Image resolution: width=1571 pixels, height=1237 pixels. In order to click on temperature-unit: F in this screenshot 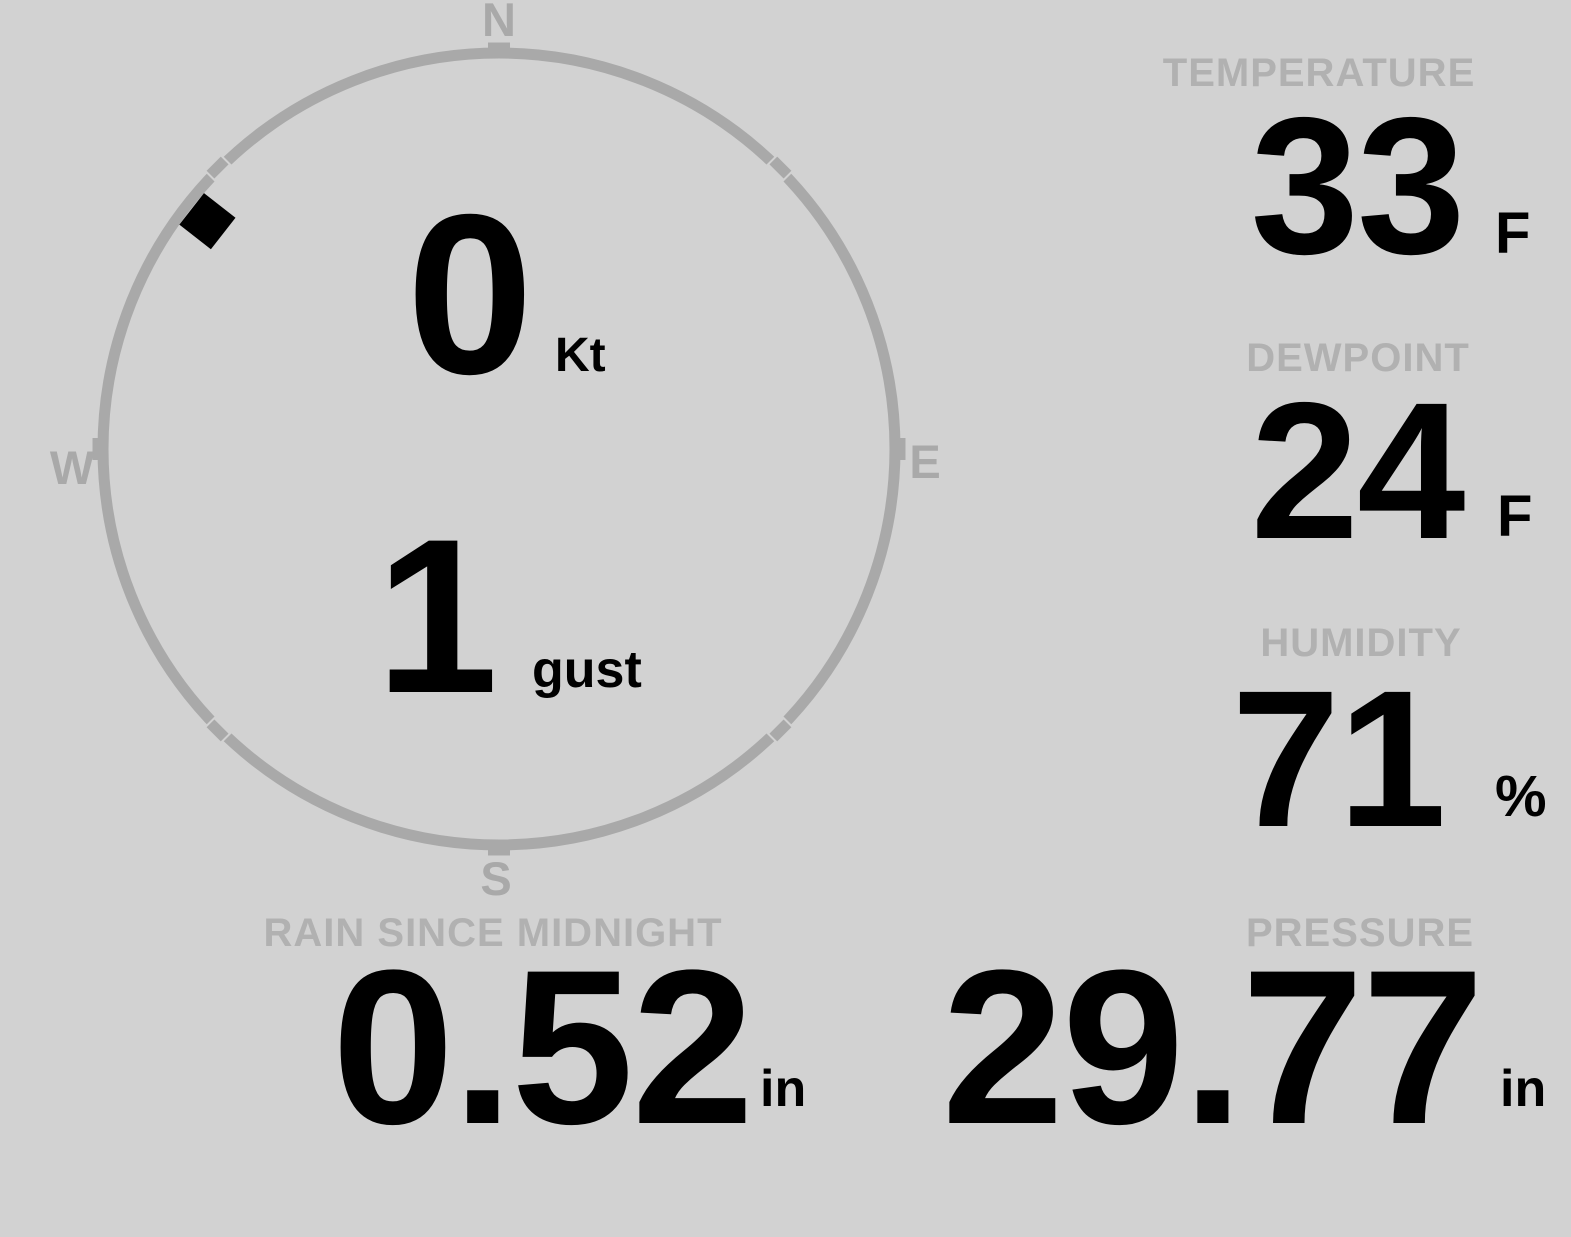, I will do `click(1513, 233)`.